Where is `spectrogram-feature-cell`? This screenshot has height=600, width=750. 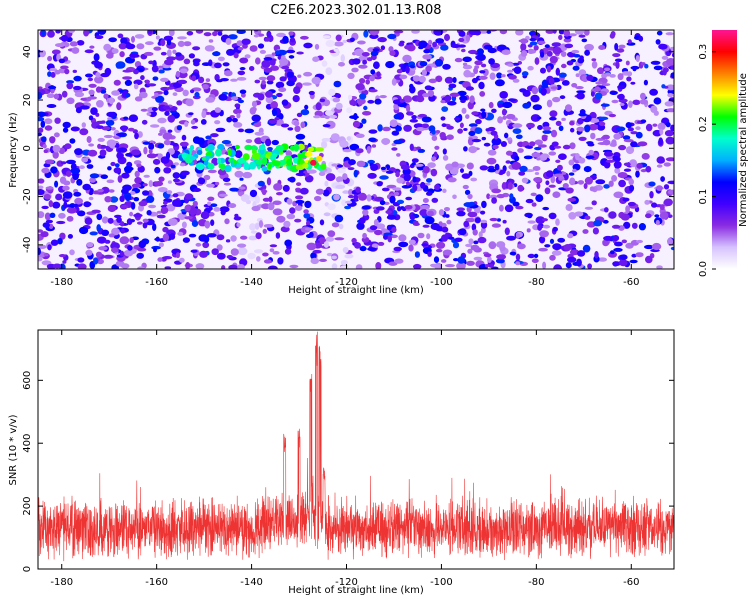
spectrogram-feature-cell is located at coordinates (319, 149).